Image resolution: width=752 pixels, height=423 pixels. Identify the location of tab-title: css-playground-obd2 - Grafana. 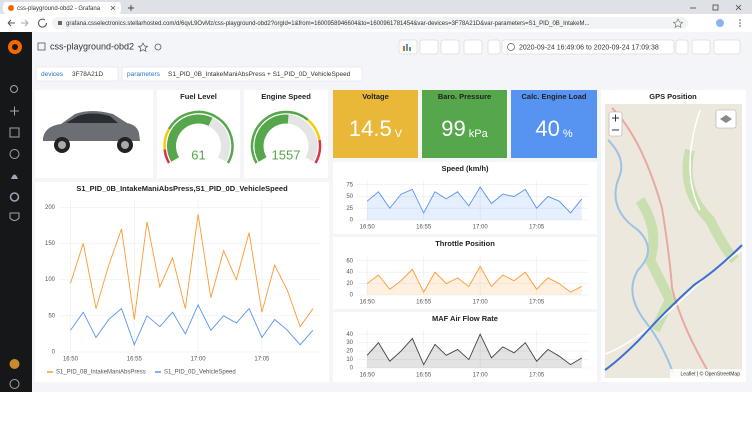
(59, 9).